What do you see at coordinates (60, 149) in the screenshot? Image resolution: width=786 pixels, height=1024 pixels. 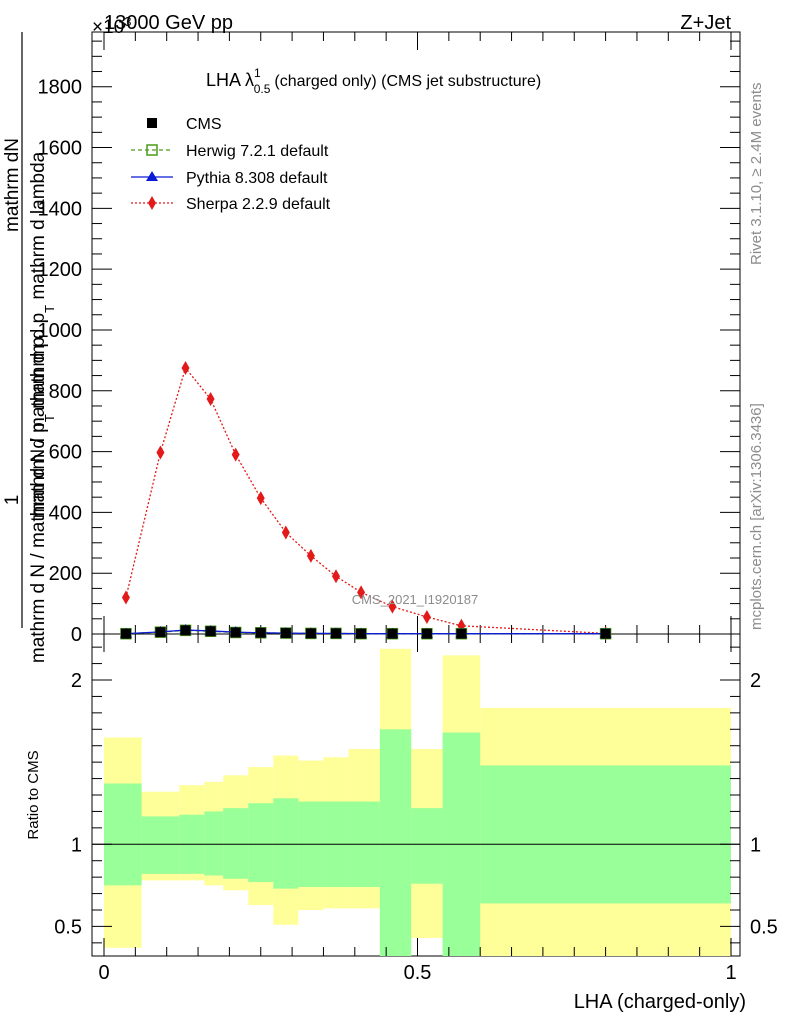 I see `main-y-tick-label-8: 1600` at bounding box center [60, 149].